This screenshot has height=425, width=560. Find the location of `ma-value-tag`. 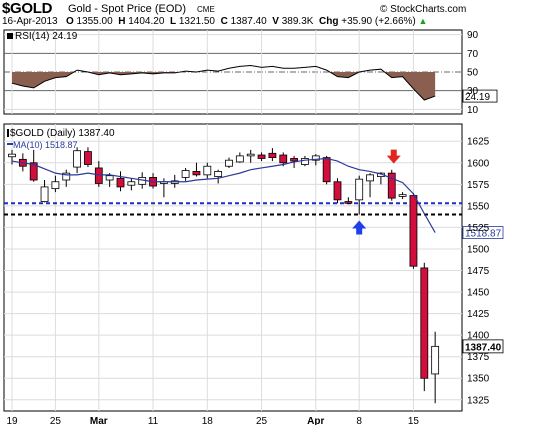

ma-value-tag is located at coordinates (483, 232).